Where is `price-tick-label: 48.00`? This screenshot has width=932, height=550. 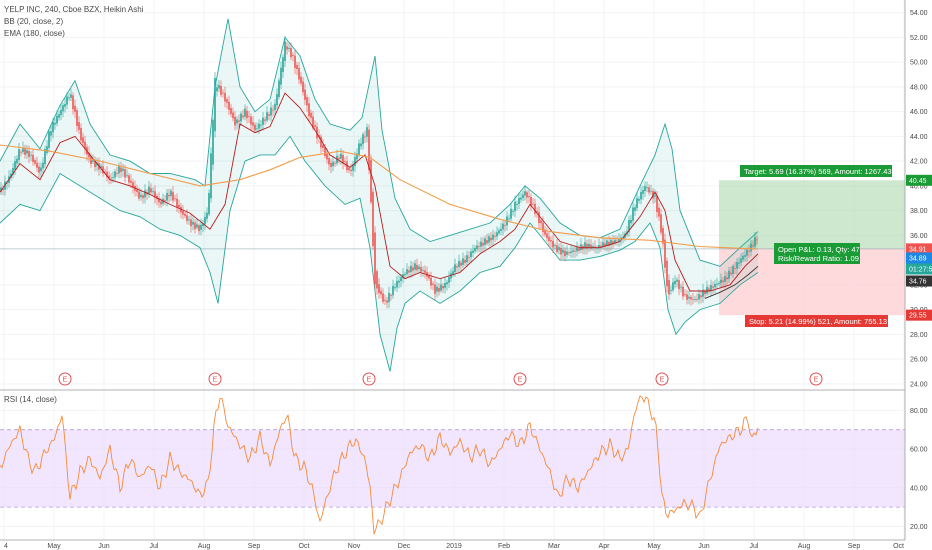
price-tick-label: 48.00 is located at coordinates (919, 87).